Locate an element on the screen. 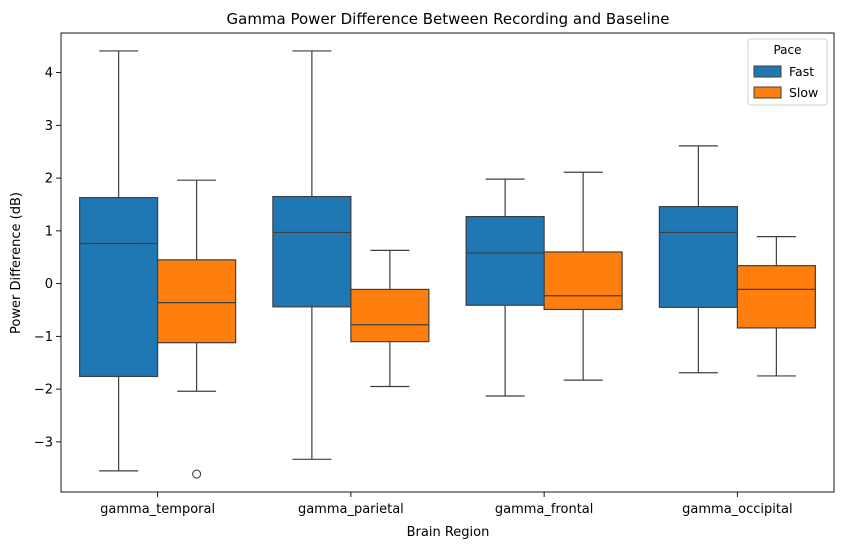  y-tick-label: 4 is located at coordinates (49, 73).